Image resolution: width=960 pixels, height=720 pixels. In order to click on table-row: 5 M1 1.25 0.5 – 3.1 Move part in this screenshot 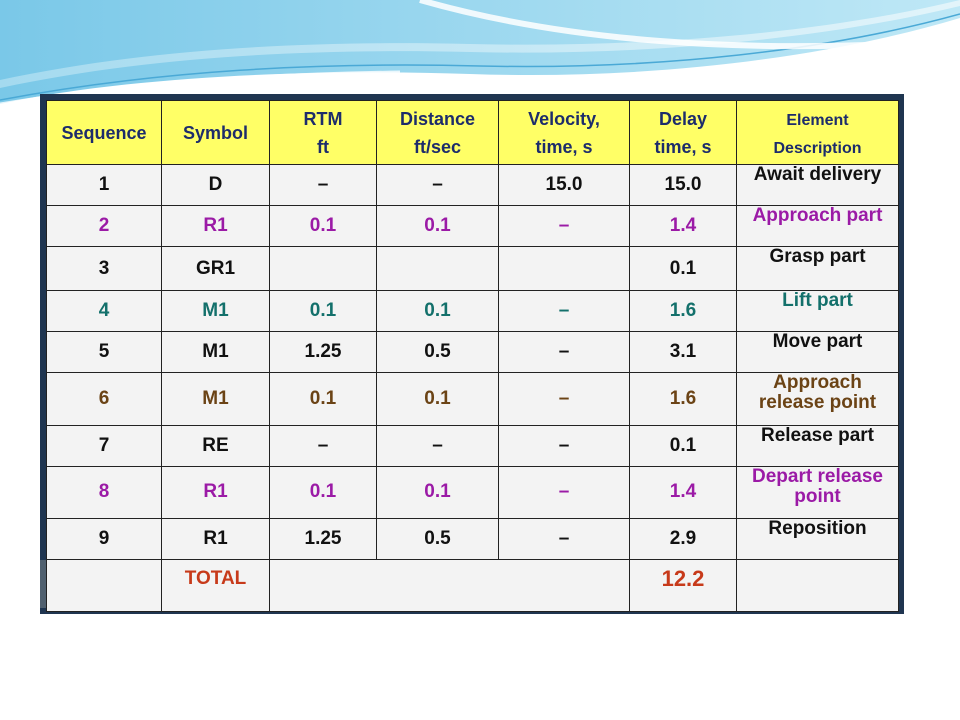, I will do `click(472, 352)`.